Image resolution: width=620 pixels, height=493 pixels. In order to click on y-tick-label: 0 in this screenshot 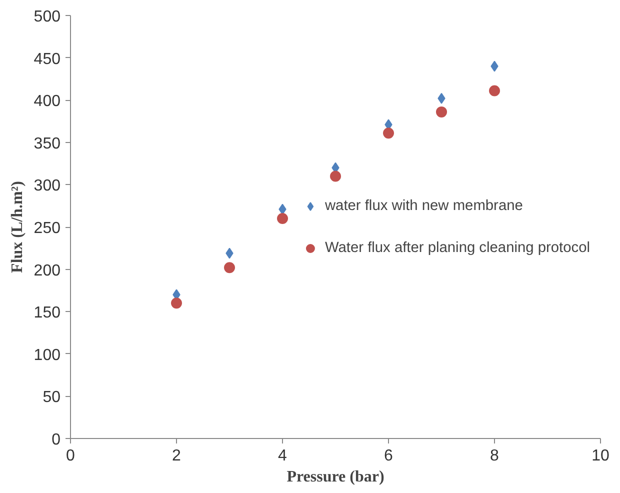, I will do `click(56, 440)`.